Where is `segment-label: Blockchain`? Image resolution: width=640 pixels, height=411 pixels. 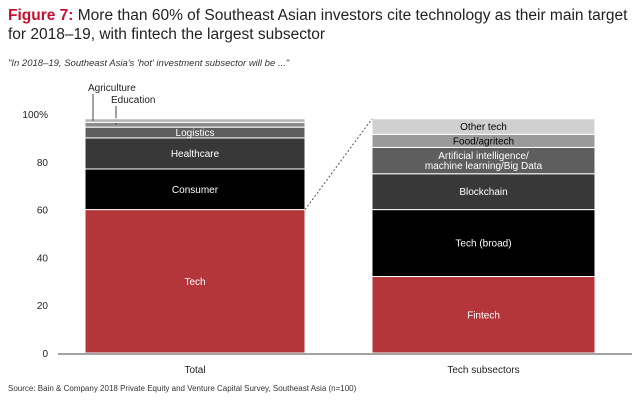
segment-label: Blockchain is located at coordinates (483, 192).